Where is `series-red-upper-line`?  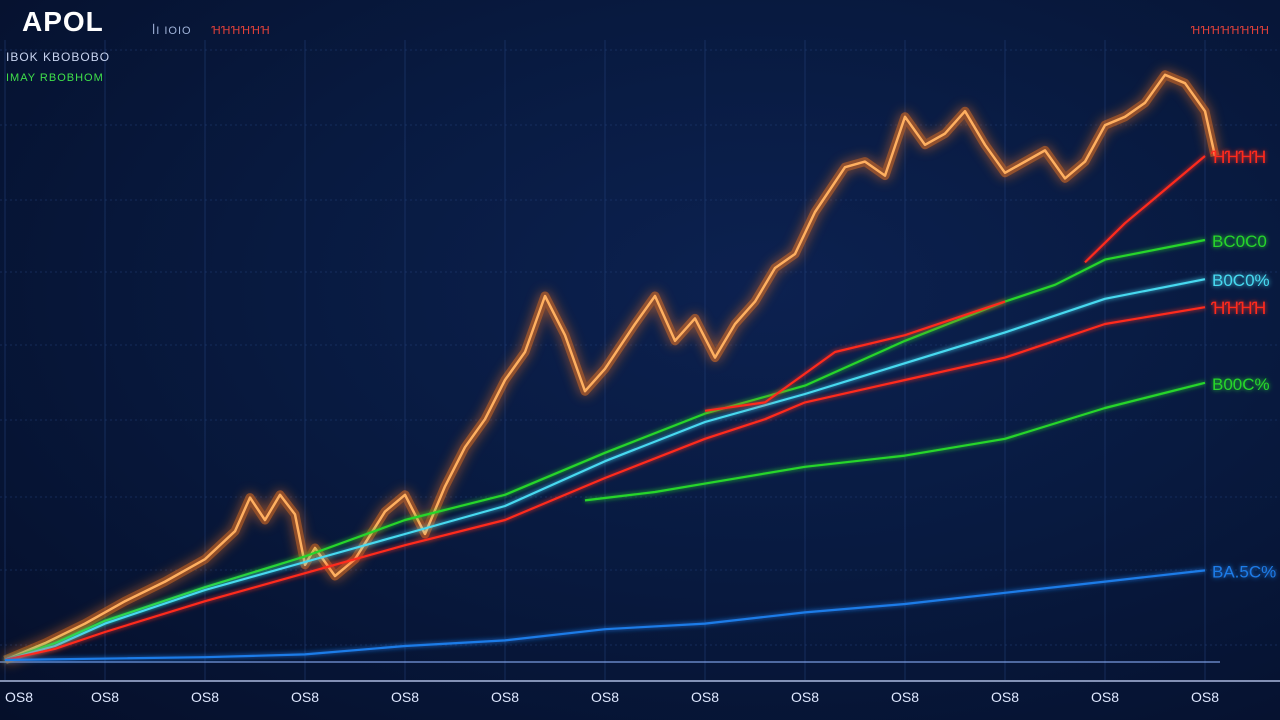
series-red-upper-line is located at coordinates (1145, 209).